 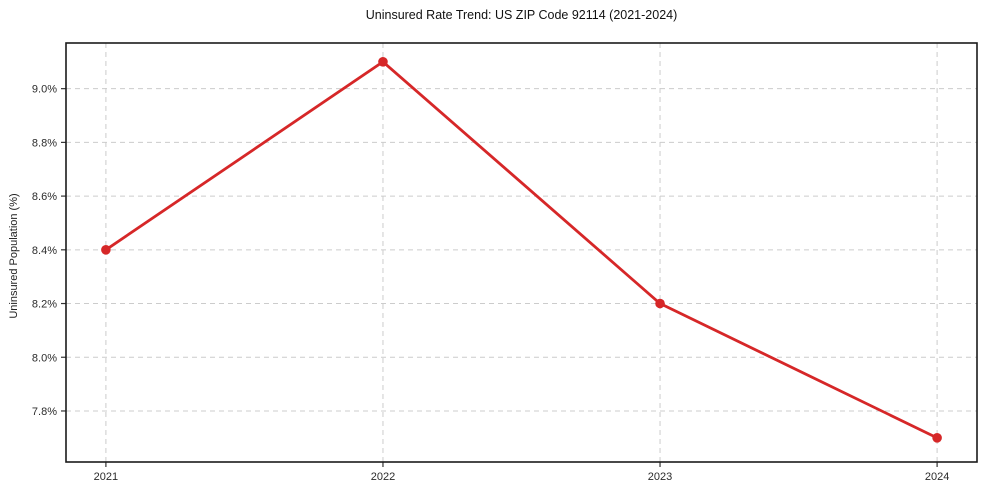 What do you see at coordinates (44, 143) in the screenshot?
I see `y-tick-label: 8.8%` at bounding box center [44, 143].